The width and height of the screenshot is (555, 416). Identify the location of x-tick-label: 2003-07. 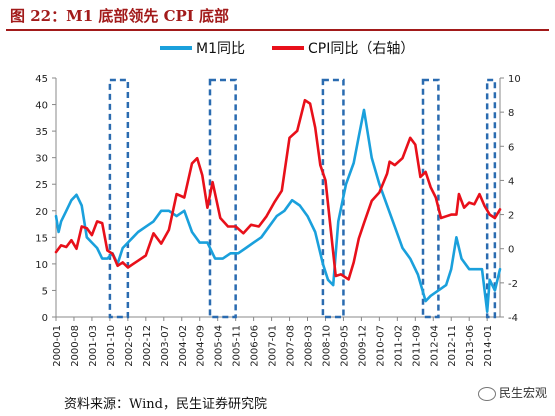
(165, 346).